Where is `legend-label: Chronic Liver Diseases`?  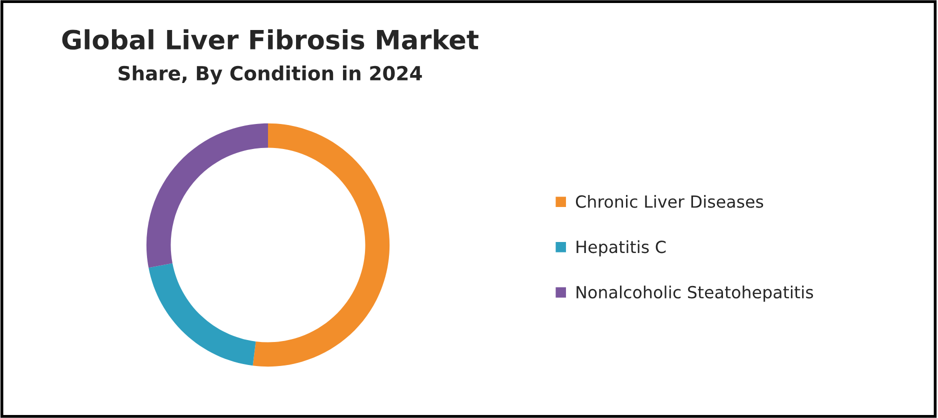 legend-label: Chronic Liver Diseases is located at coordinates (670, 201).